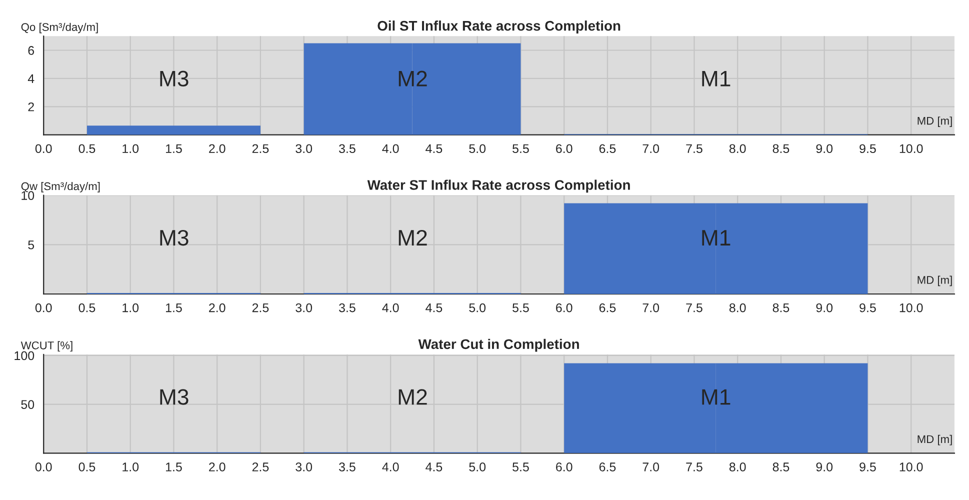 The height and width of the screenshot is (500, 969). What do you see at coordinates (31, 245) in the screenshot?
I see `y-tick-label: 5` at bounding box center [31, 245].